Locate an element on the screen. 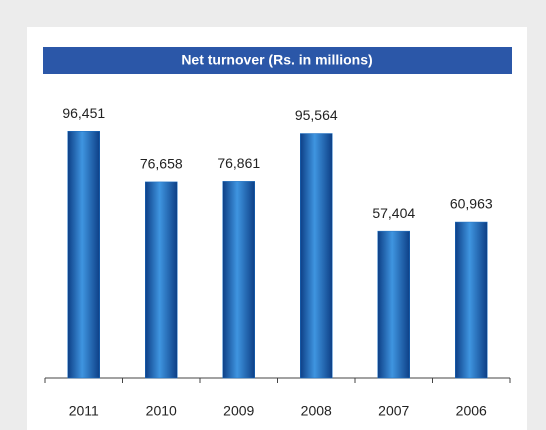 The height and width of the screenshot is (430, 546). data-label: 95,564 is located at coordinates (316, 115).